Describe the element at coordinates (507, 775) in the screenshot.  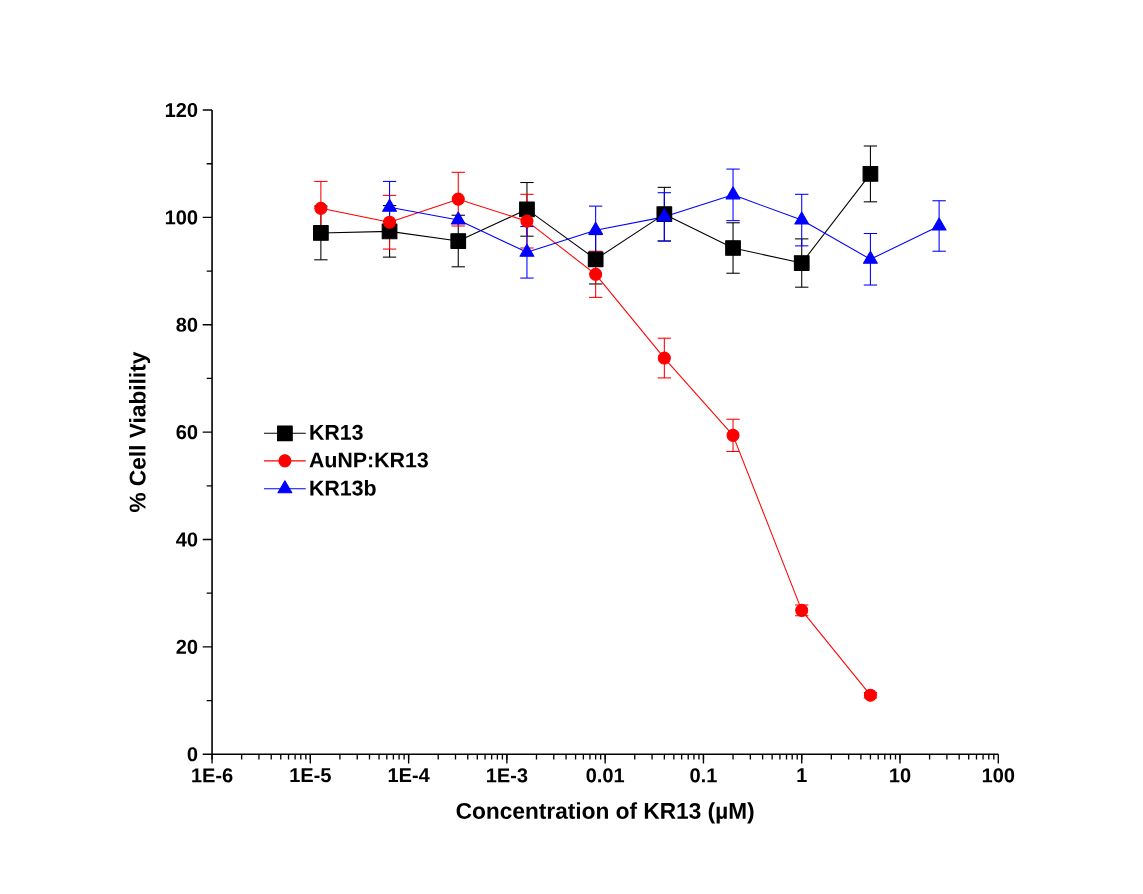
I see `x-tick-label: 1E-3` at that location.